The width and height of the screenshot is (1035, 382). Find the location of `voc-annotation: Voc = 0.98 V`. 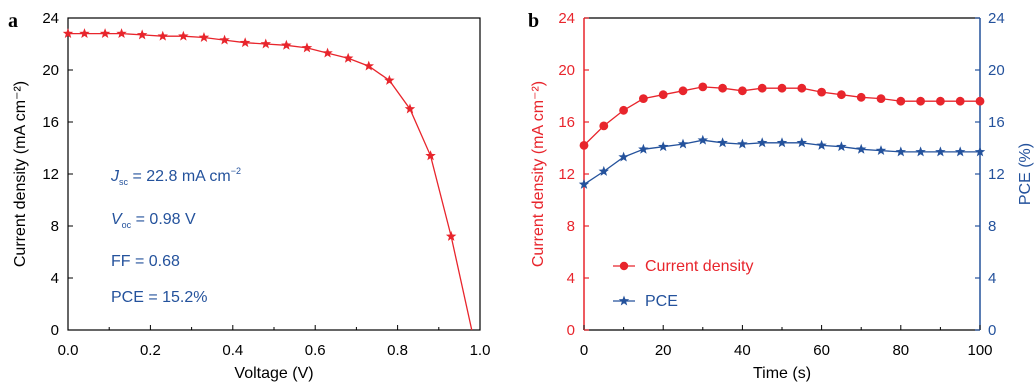

voc-annotation: Voc = 0.98 V is located at coordinates (153, 220).